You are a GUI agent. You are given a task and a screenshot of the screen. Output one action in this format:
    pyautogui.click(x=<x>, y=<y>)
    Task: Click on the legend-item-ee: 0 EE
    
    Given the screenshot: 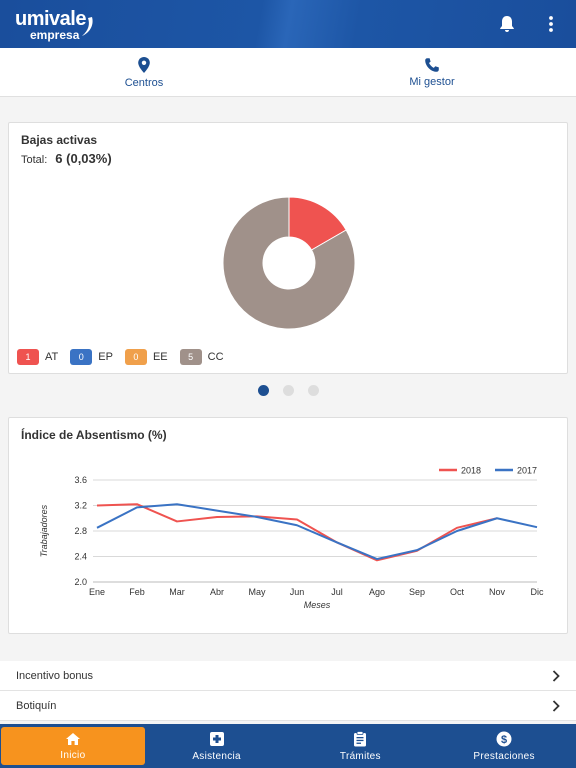 What is the action you would take?
    pyautogui.click(x=146, y=357)
    